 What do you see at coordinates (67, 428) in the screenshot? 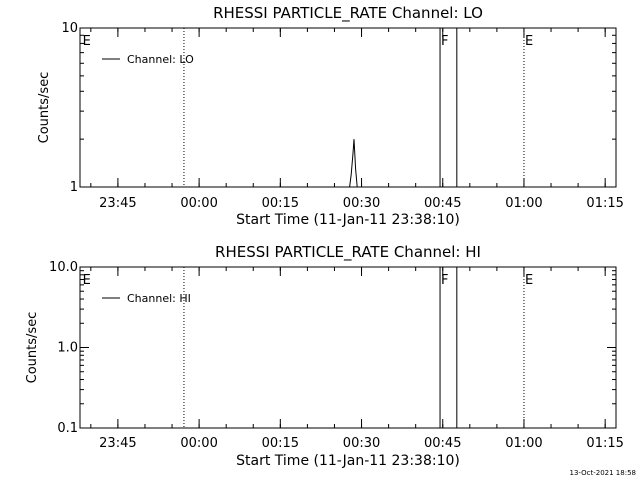
I see `y-tick-label: 0.1` at bounding box center [67, 428].